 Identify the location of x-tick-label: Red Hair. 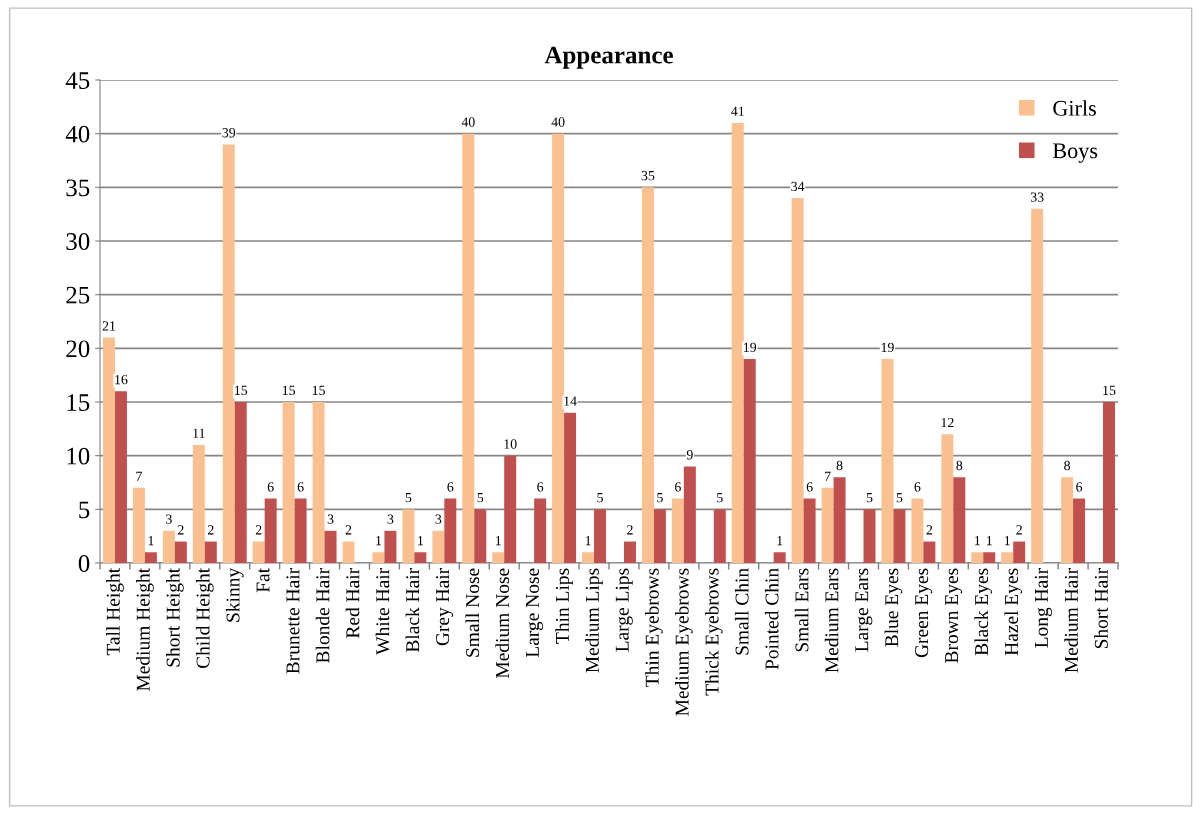
(352, 603).